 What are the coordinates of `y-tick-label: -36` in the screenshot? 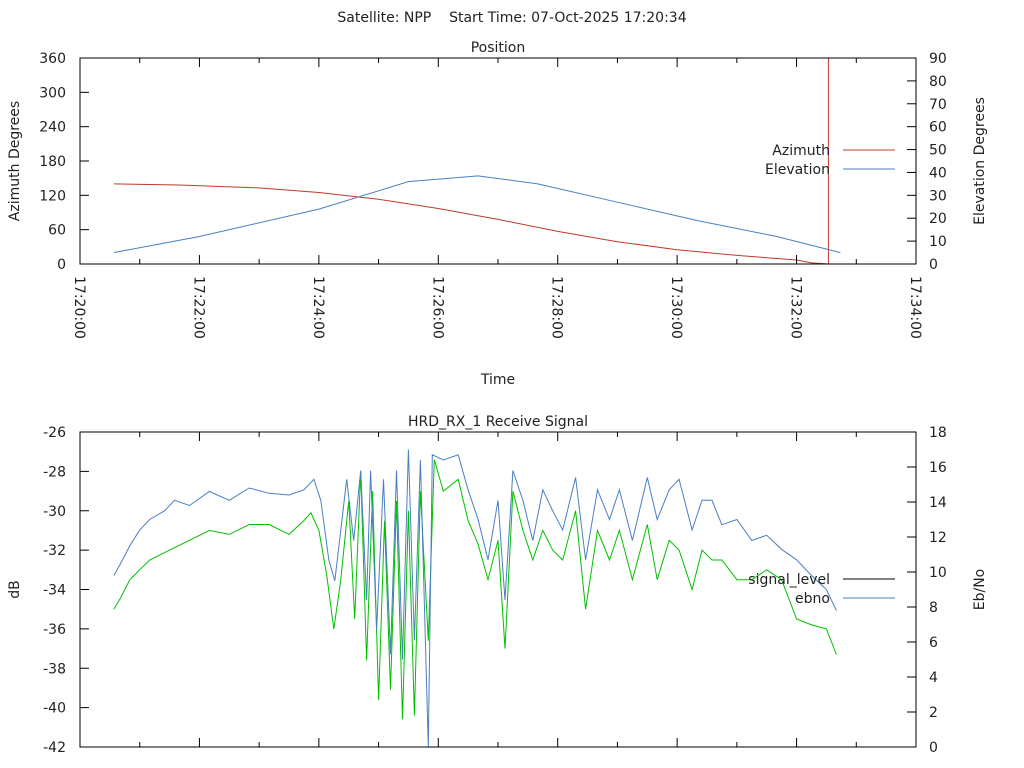 It's located at (54, 630).